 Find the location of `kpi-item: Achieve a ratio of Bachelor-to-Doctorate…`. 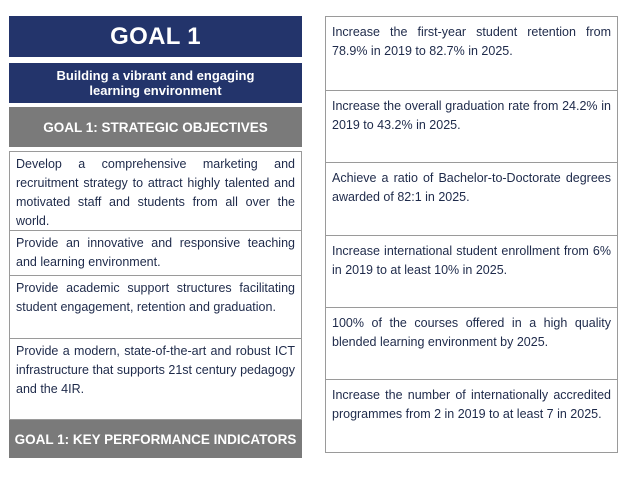

kpi-item: Achieve a ratio of Bachelor-to-Doctorate… is located at coordinates (471, 199).